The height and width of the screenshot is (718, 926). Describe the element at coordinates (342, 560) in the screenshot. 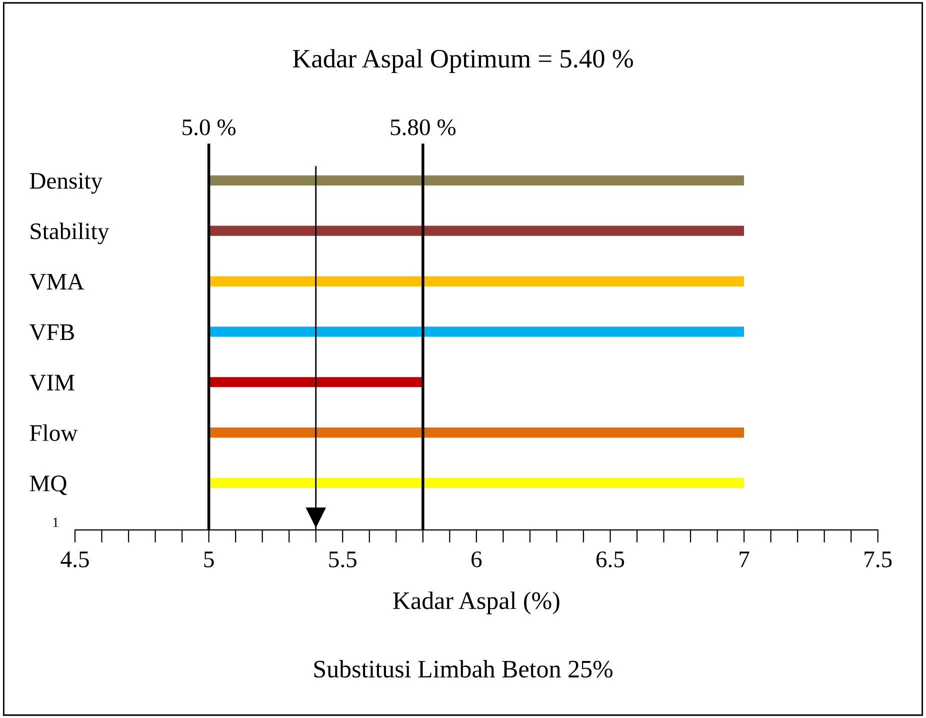

I see `x-tick-label: 5.5` at that location.